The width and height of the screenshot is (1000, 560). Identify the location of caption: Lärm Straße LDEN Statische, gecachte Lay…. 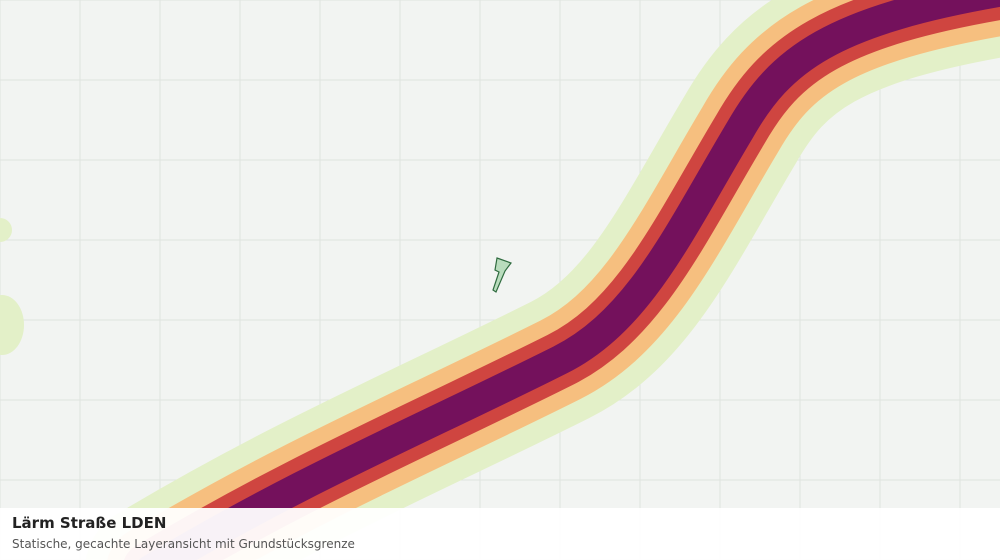
(500, 534).